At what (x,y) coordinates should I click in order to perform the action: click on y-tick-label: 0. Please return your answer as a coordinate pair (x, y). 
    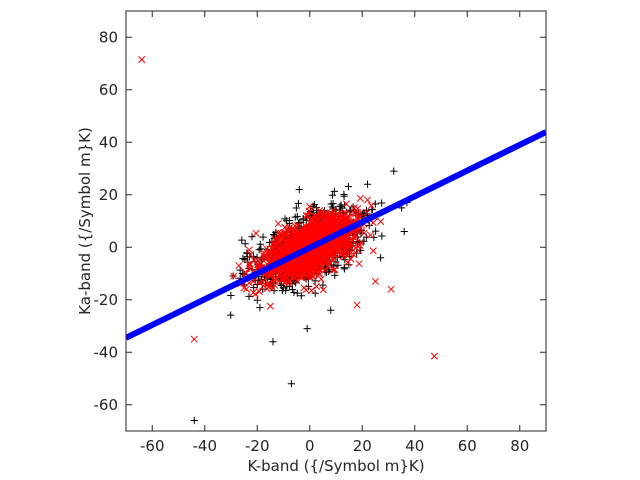
    Looking at the image, I should click on (113, 247).